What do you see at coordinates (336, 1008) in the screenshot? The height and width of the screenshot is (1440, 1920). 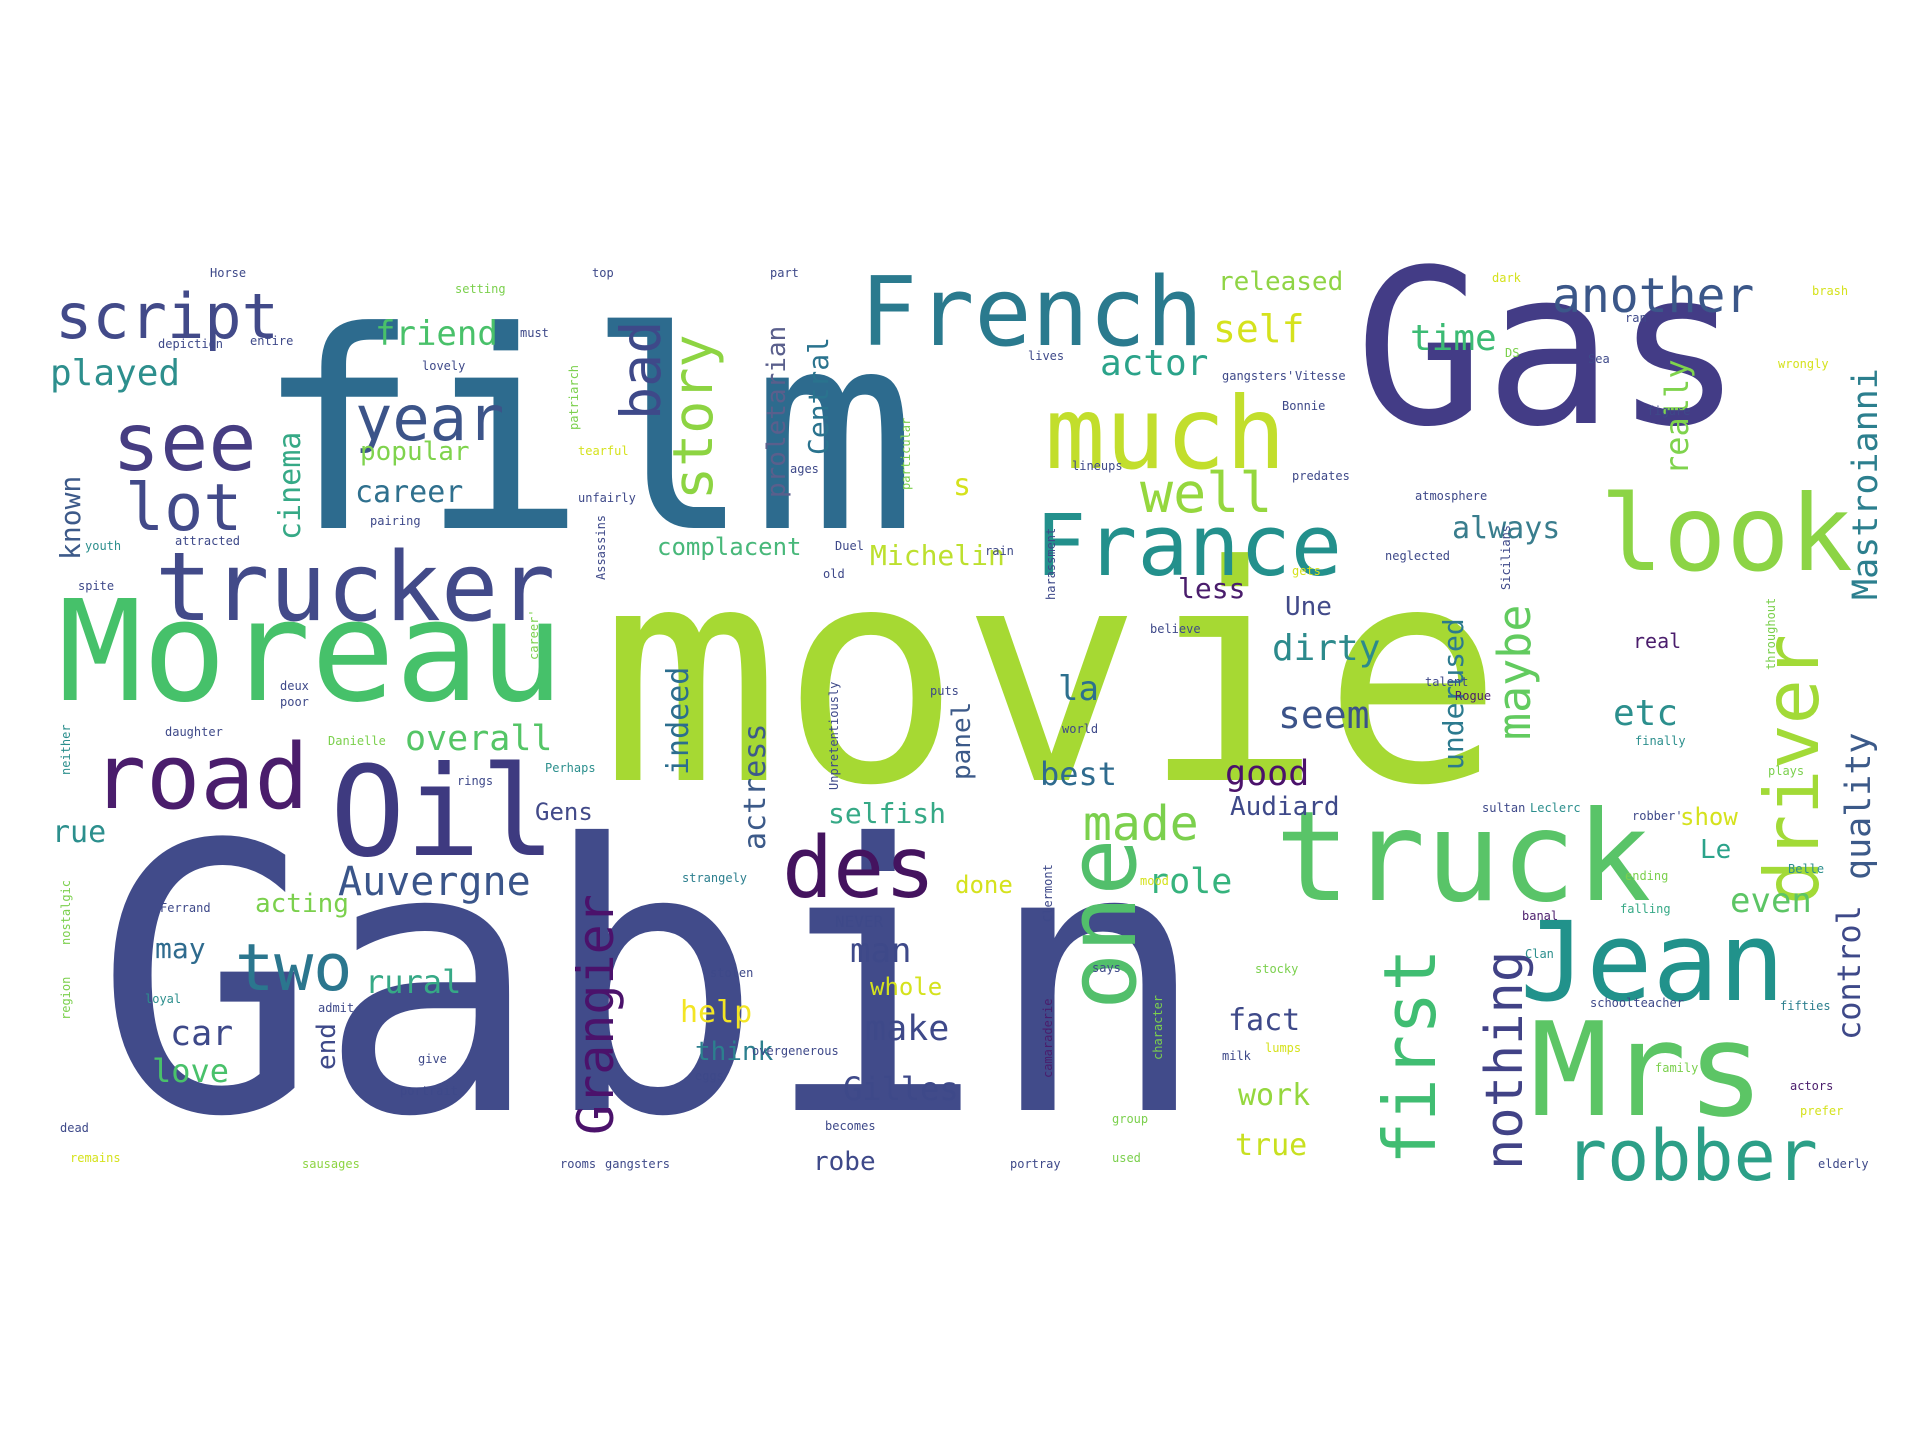 I see `word-admit: admit` at bounding box center [336, 1008].